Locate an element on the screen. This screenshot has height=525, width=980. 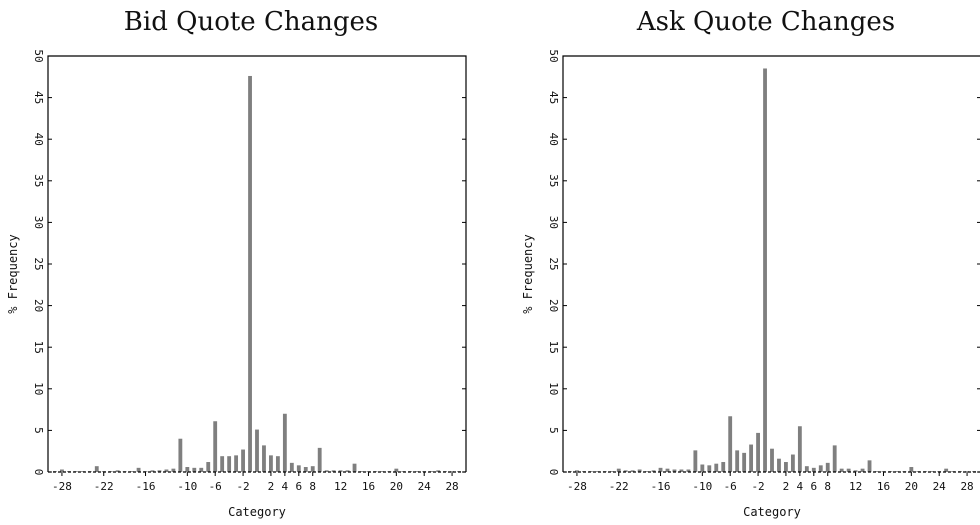
bar-category--28 is located at coordinates (577, 471).